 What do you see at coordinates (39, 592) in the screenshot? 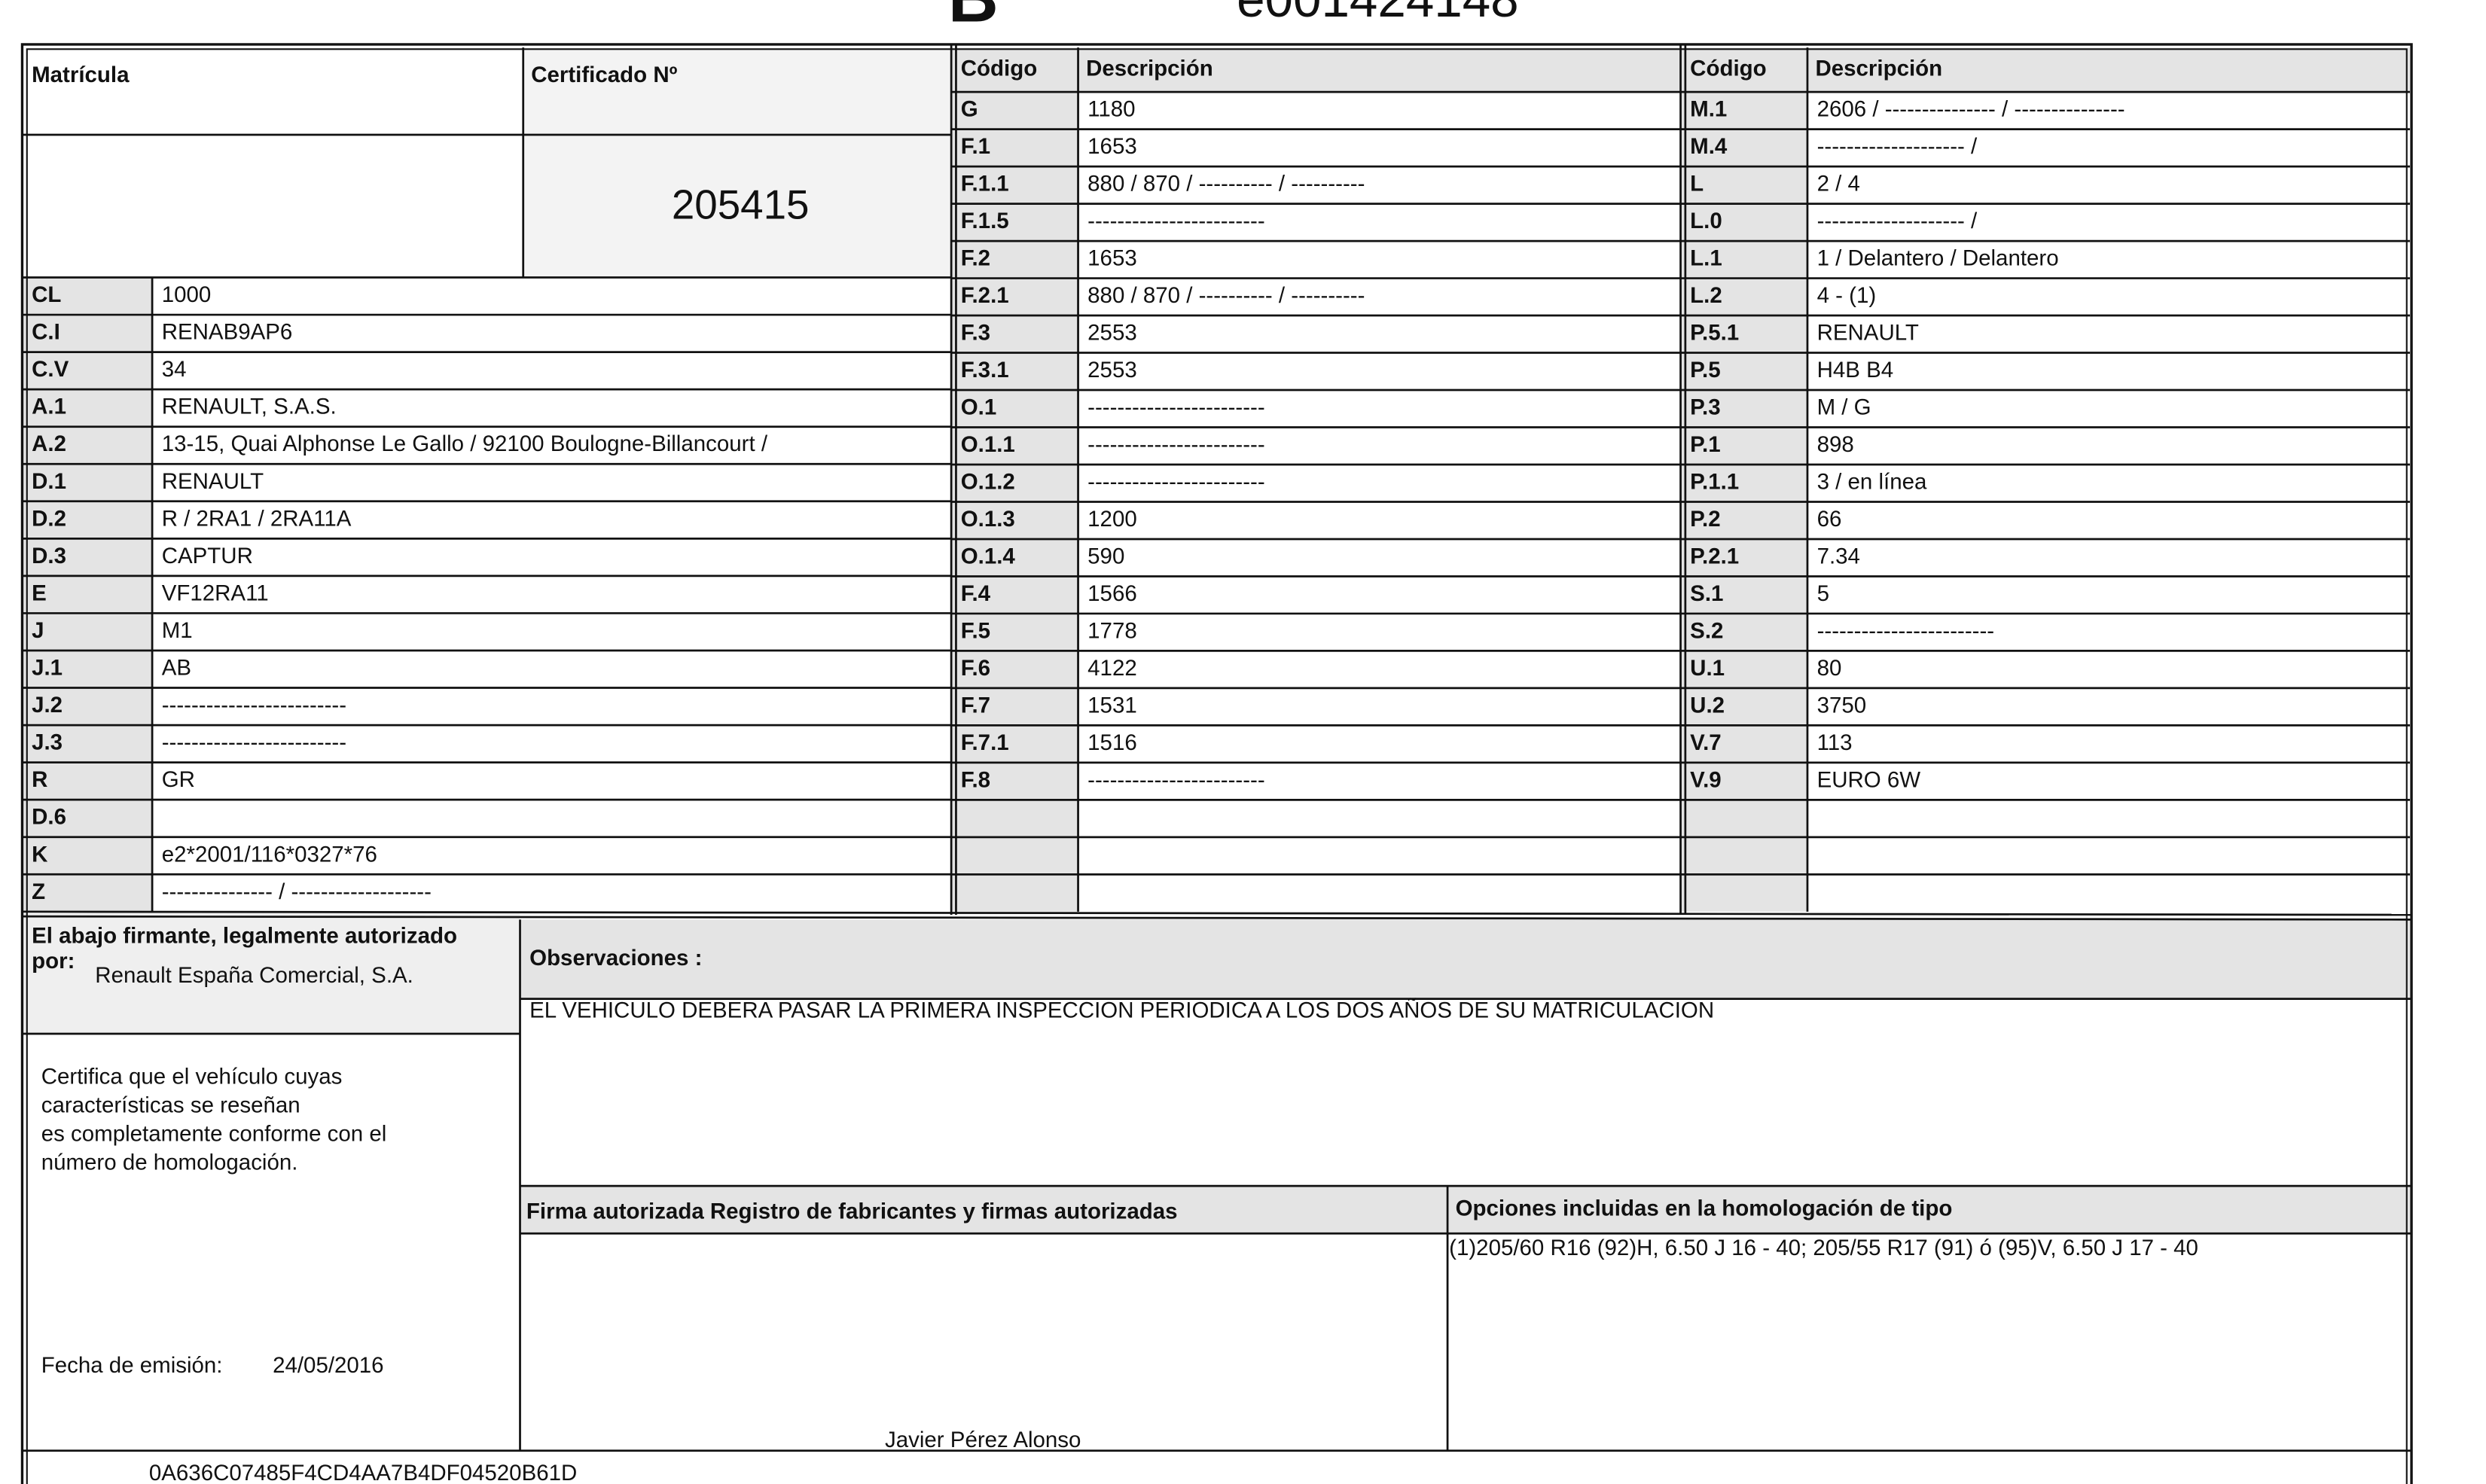
I see `code: E` at bounding box center [39, 592].